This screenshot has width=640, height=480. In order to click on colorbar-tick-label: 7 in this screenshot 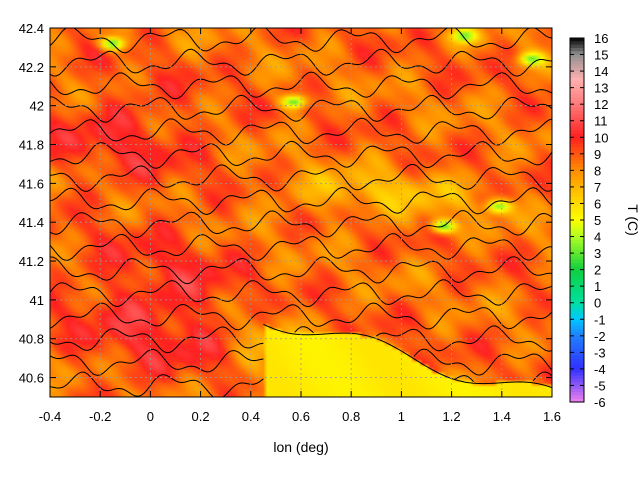, I will do `click(597, 187)`.